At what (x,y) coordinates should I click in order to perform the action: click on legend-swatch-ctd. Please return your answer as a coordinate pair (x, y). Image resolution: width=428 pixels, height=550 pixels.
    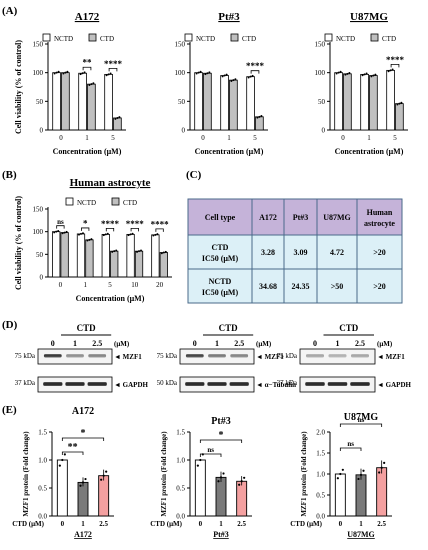
    Looking at the image, I should click on (374, 37).